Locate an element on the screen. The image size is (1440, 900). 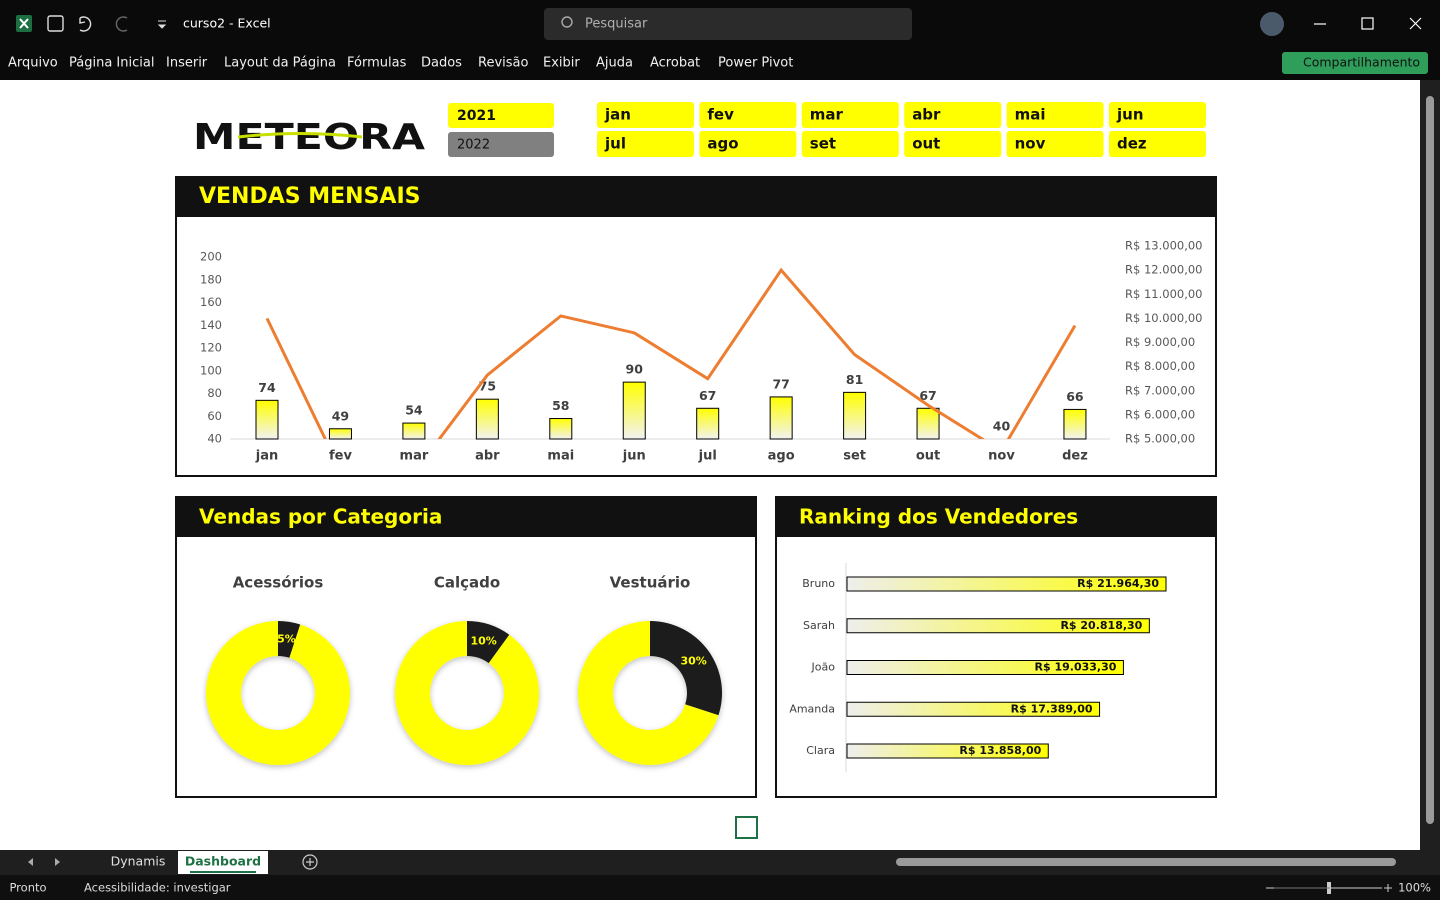
user-avatar is located at coordinates (1272, 24).